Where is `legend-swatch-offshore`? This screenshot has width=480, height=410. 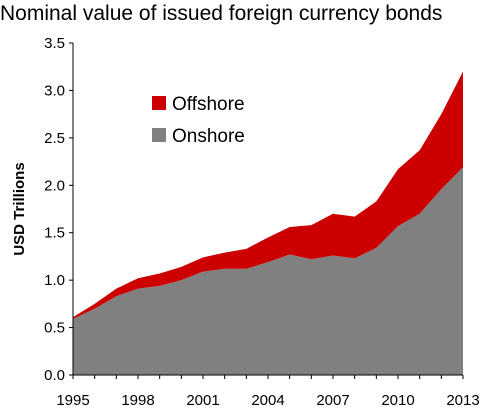 legend-swatch-offshore is located at coordinates (159, 103).